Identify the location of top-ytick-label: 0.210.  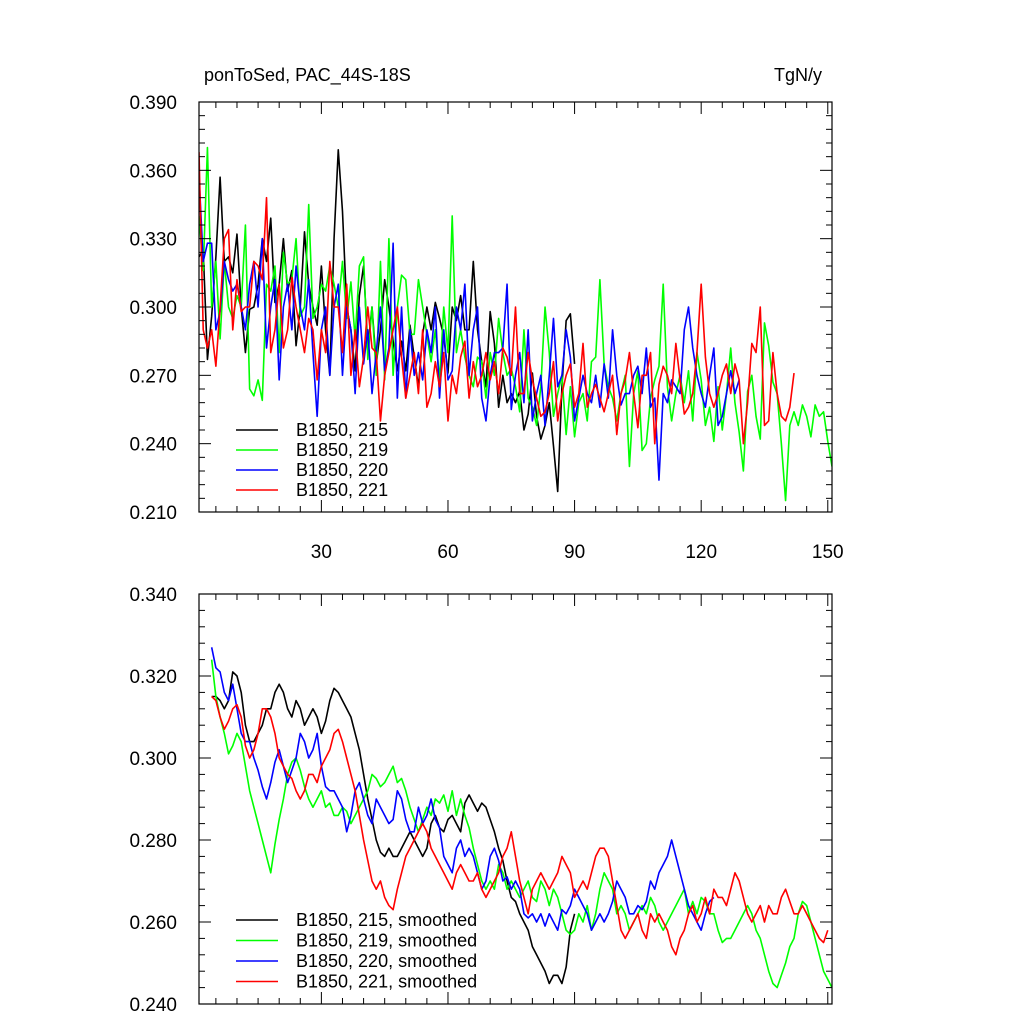
(153, 513).